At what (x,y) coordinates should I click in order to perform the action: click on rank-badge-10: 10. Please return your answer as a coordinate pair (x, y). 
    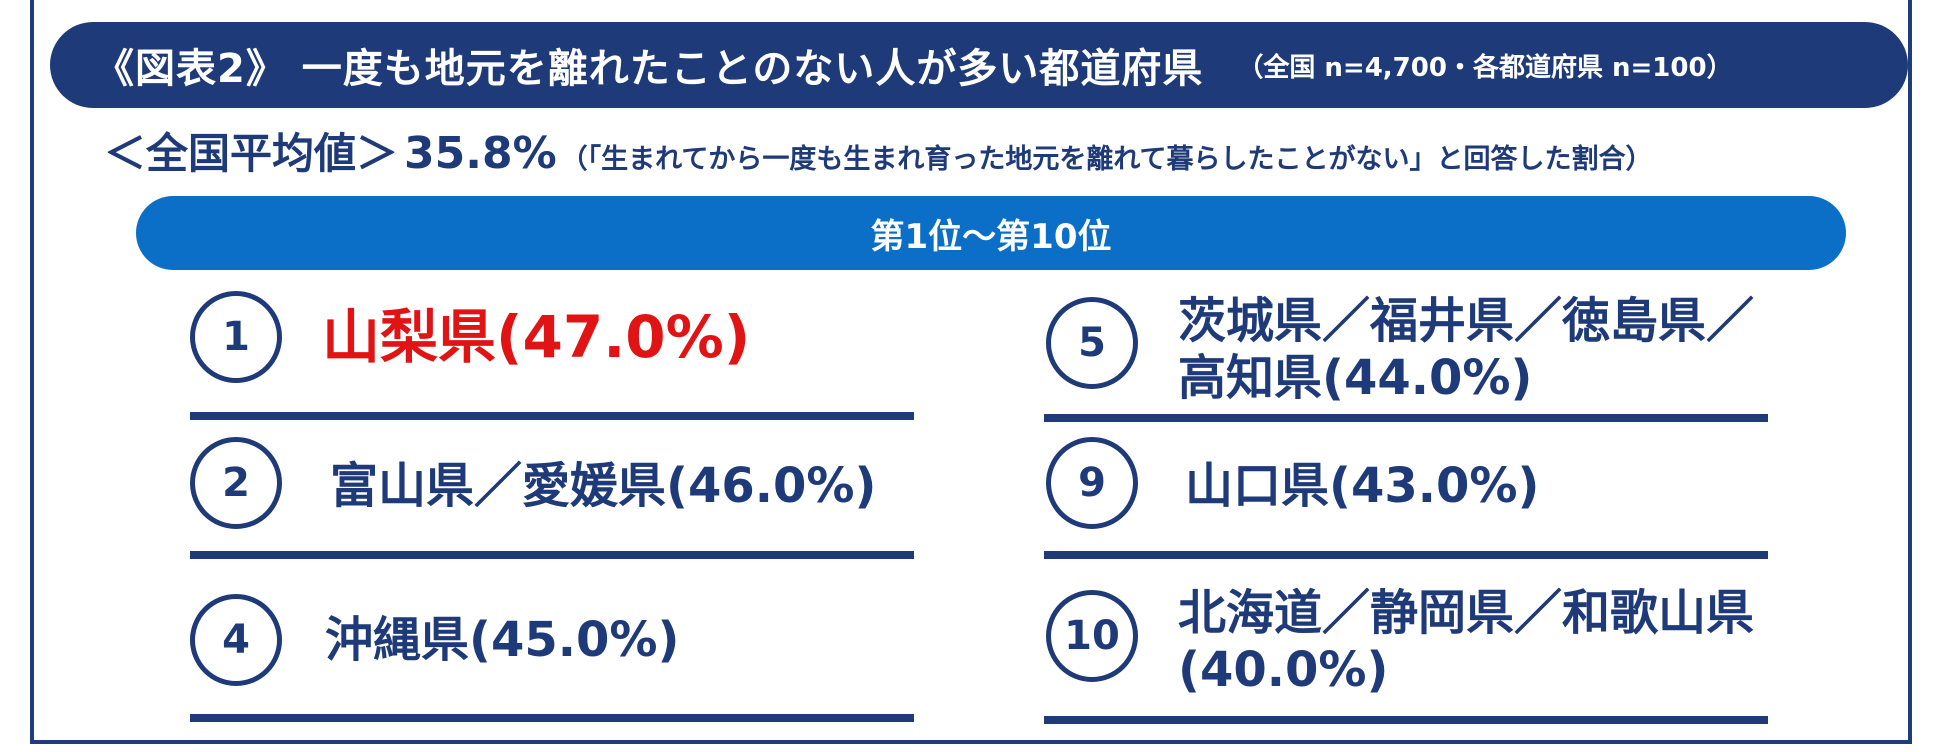
    Looking at the image, I should click on (1092, 636).